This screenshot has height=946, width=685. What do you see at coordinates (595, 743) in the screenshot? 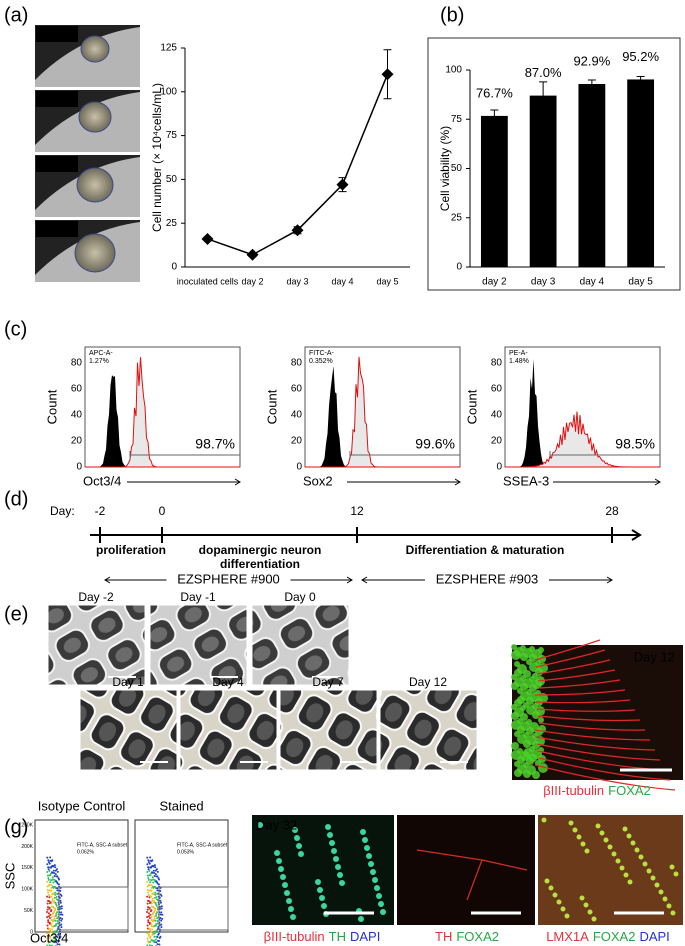
I see `neurite` at bounding box center [595, 743].